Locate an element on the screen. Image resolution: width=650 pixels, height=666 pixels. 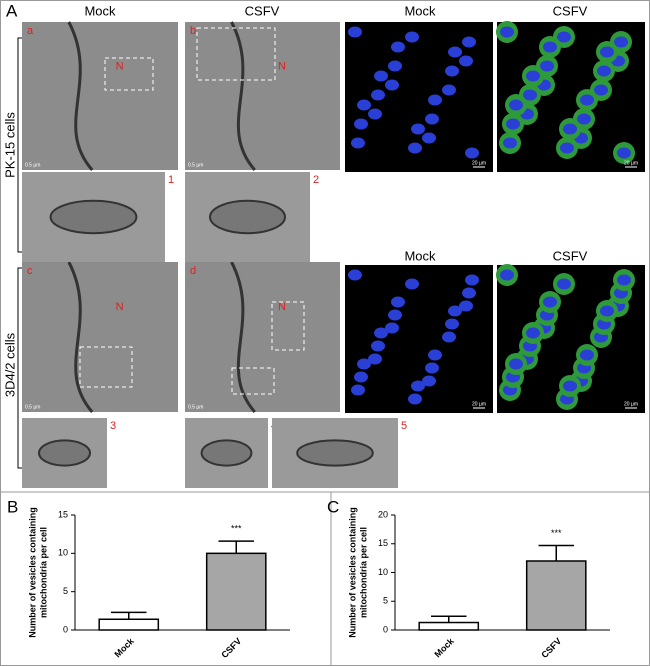
y-tick-label: 0 is located at coordinates (385, 629).